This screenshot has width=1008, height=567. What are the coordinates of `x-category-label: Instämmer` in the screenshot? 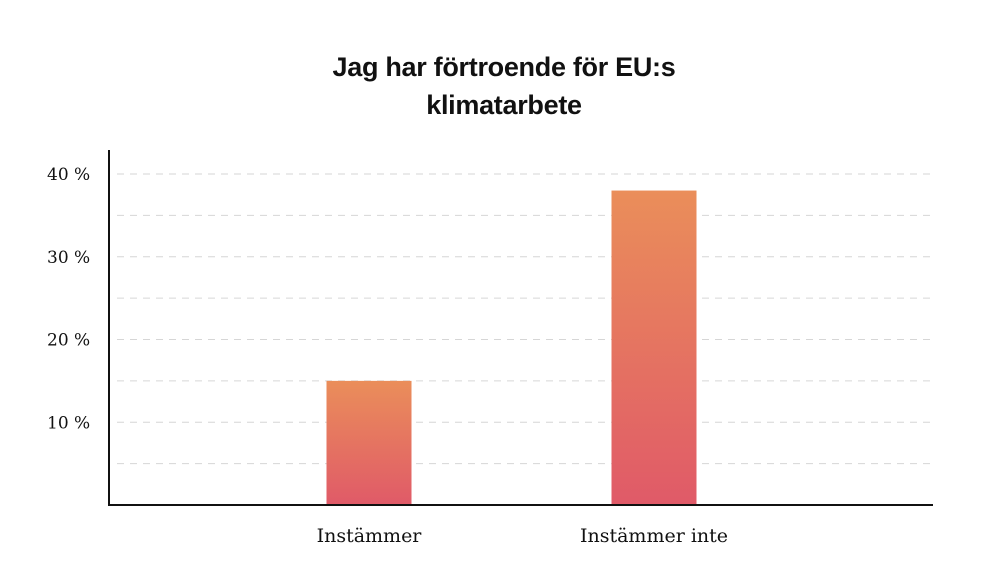 It's located at (370, 536).